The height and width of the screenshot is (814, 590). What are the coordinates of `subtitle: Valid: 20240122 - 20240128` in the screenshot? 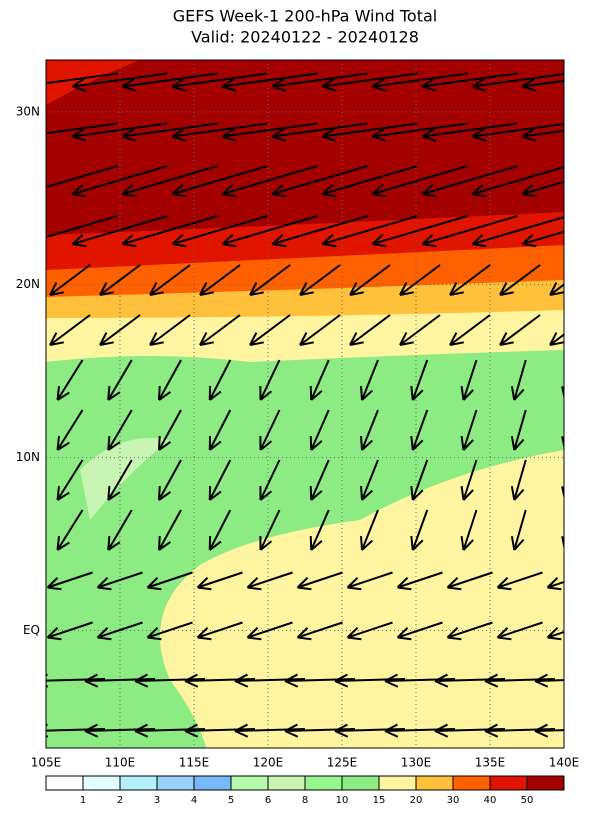 It's located at (305, 37).